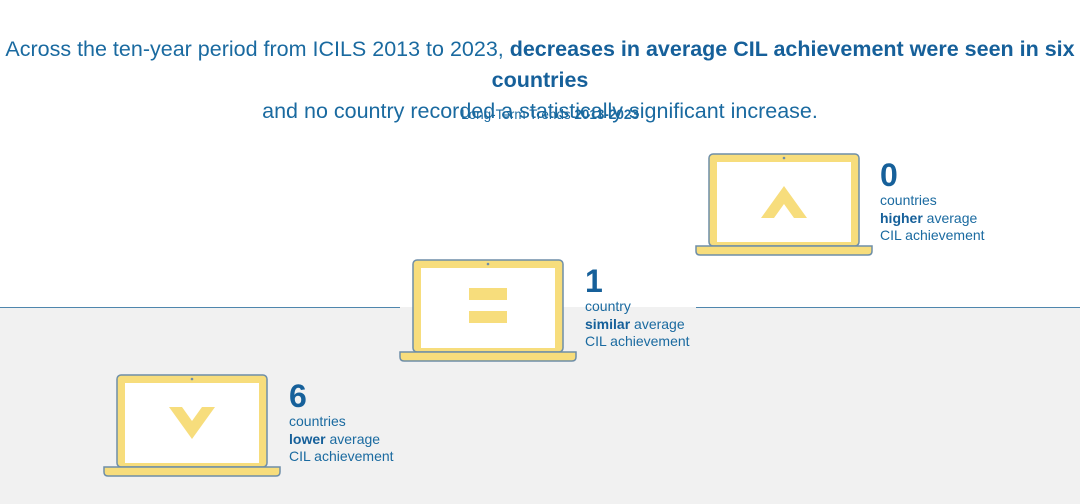  Describe the element at coordinates (192, 471) in the screenshot. I see `laptop-lower-base` at that location.